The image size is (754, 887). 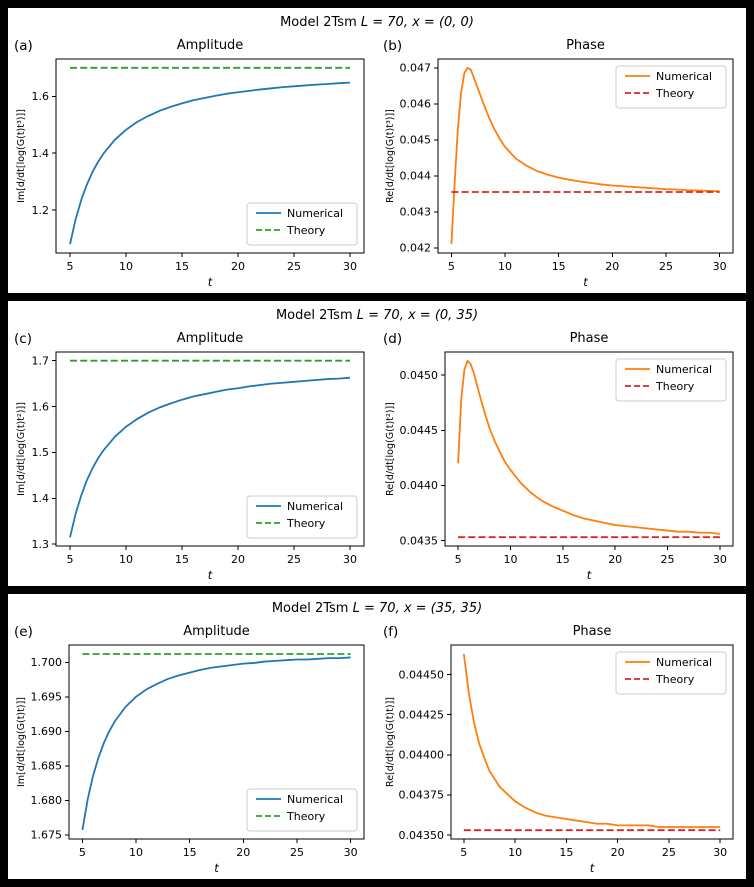 What do you see at coordinates (415, 212) in the screenshot?
I see `y-tick-label: 0.043` at bounding box center [415, 212].